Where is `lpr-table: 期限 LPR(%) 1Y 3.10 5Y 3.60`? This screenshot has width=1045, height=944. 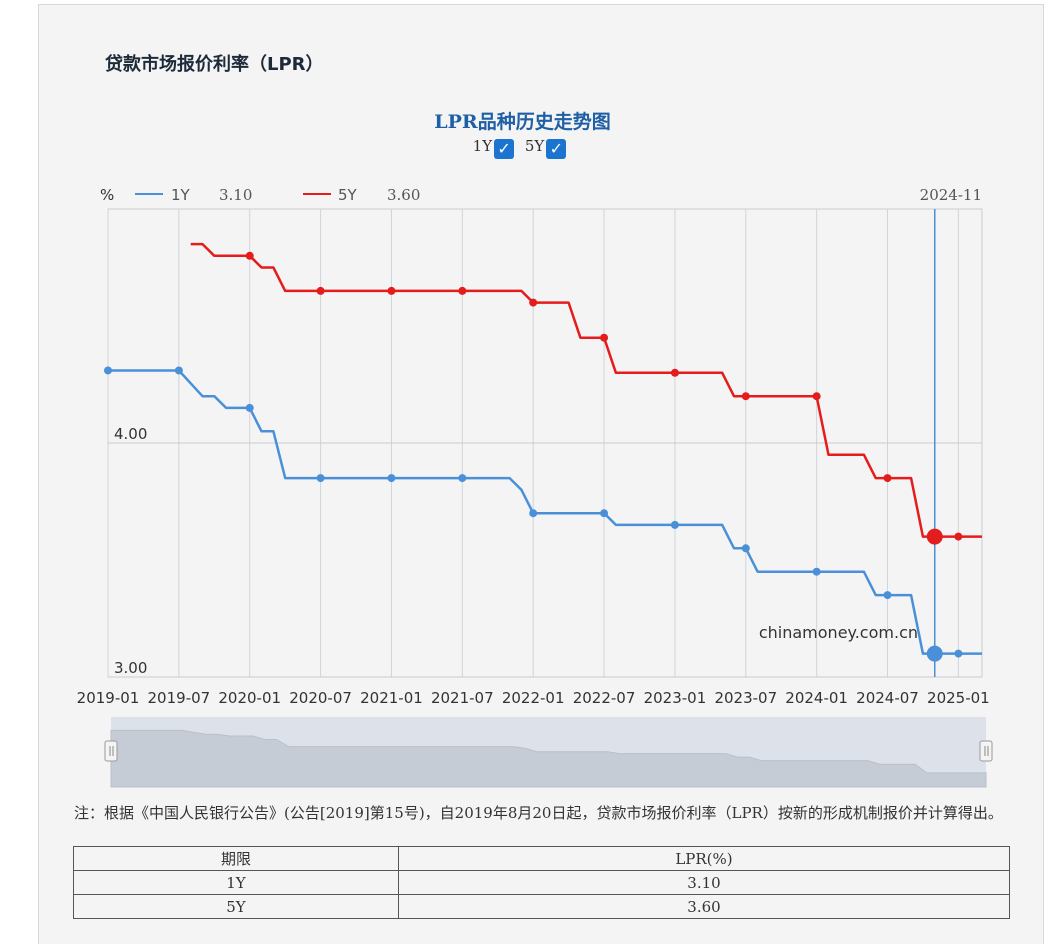 lpr-table: 期限 LPR(%) 1Y 3.10 5Y 3.60 is located at coordinates (542, 882).